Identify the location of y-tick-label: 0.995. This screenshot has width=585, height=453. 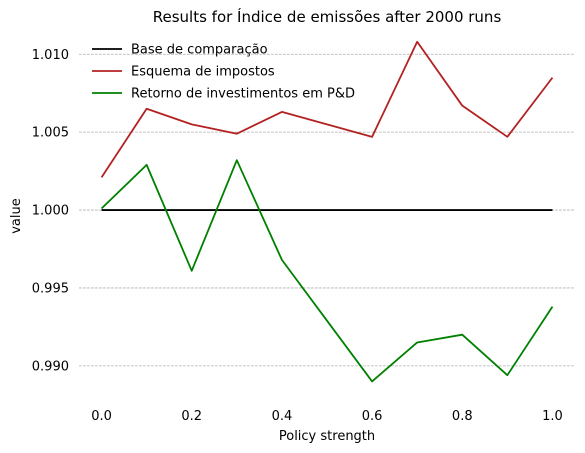
(50, 288).